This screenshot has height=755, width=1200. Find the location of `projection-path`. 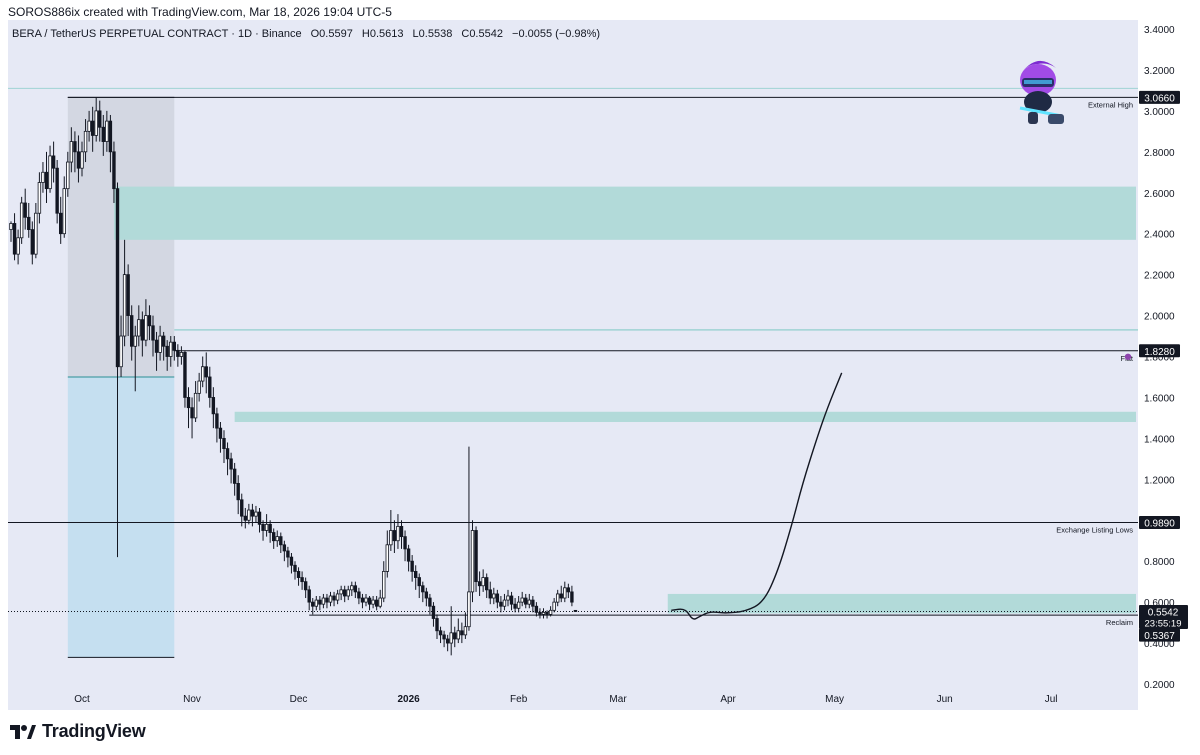

projection-path is located at coordinates (757, 496).